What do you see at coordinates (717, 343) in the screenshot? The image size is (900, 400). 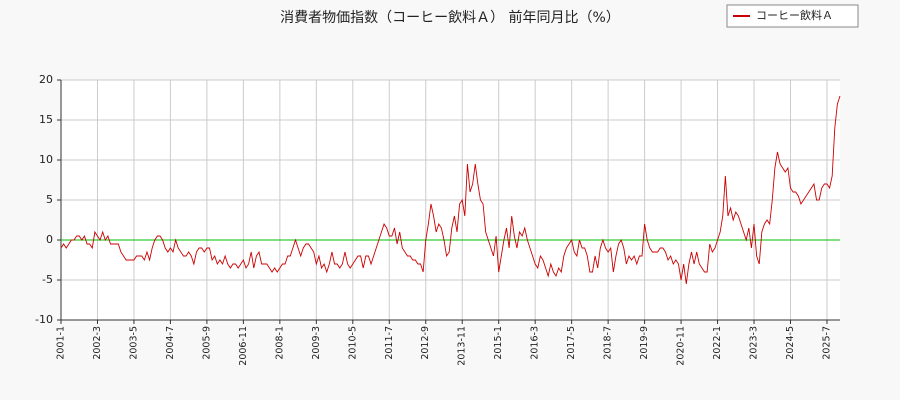 I see `x-tick-label: 2022-1` at bounding box center [717, 343].